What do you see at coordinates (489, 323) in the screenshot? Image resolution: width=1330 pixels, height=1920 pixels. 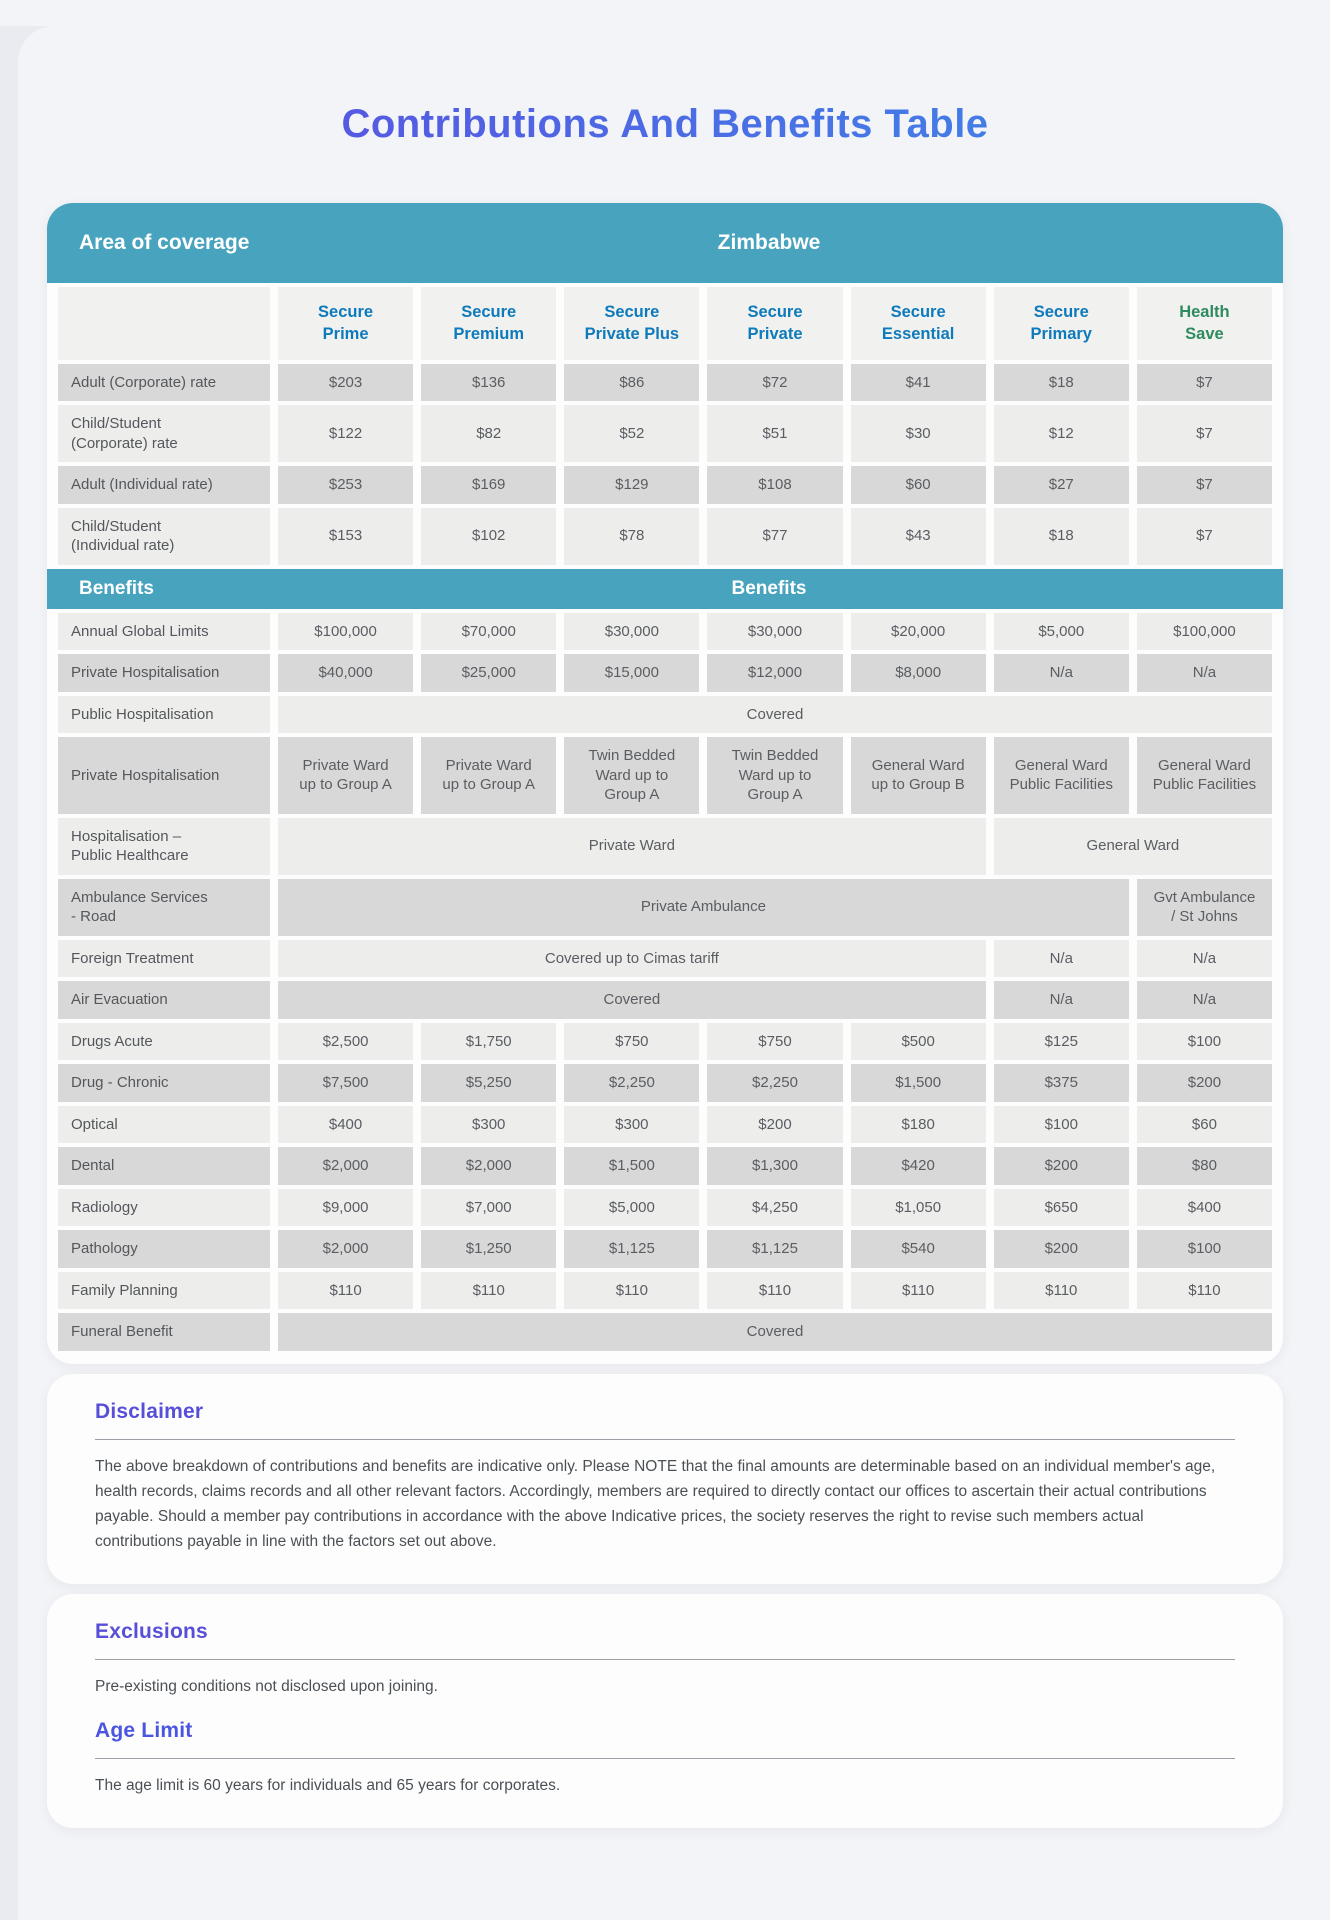 I see `column-header: Secure Premium` at bounding box center [489, 323].